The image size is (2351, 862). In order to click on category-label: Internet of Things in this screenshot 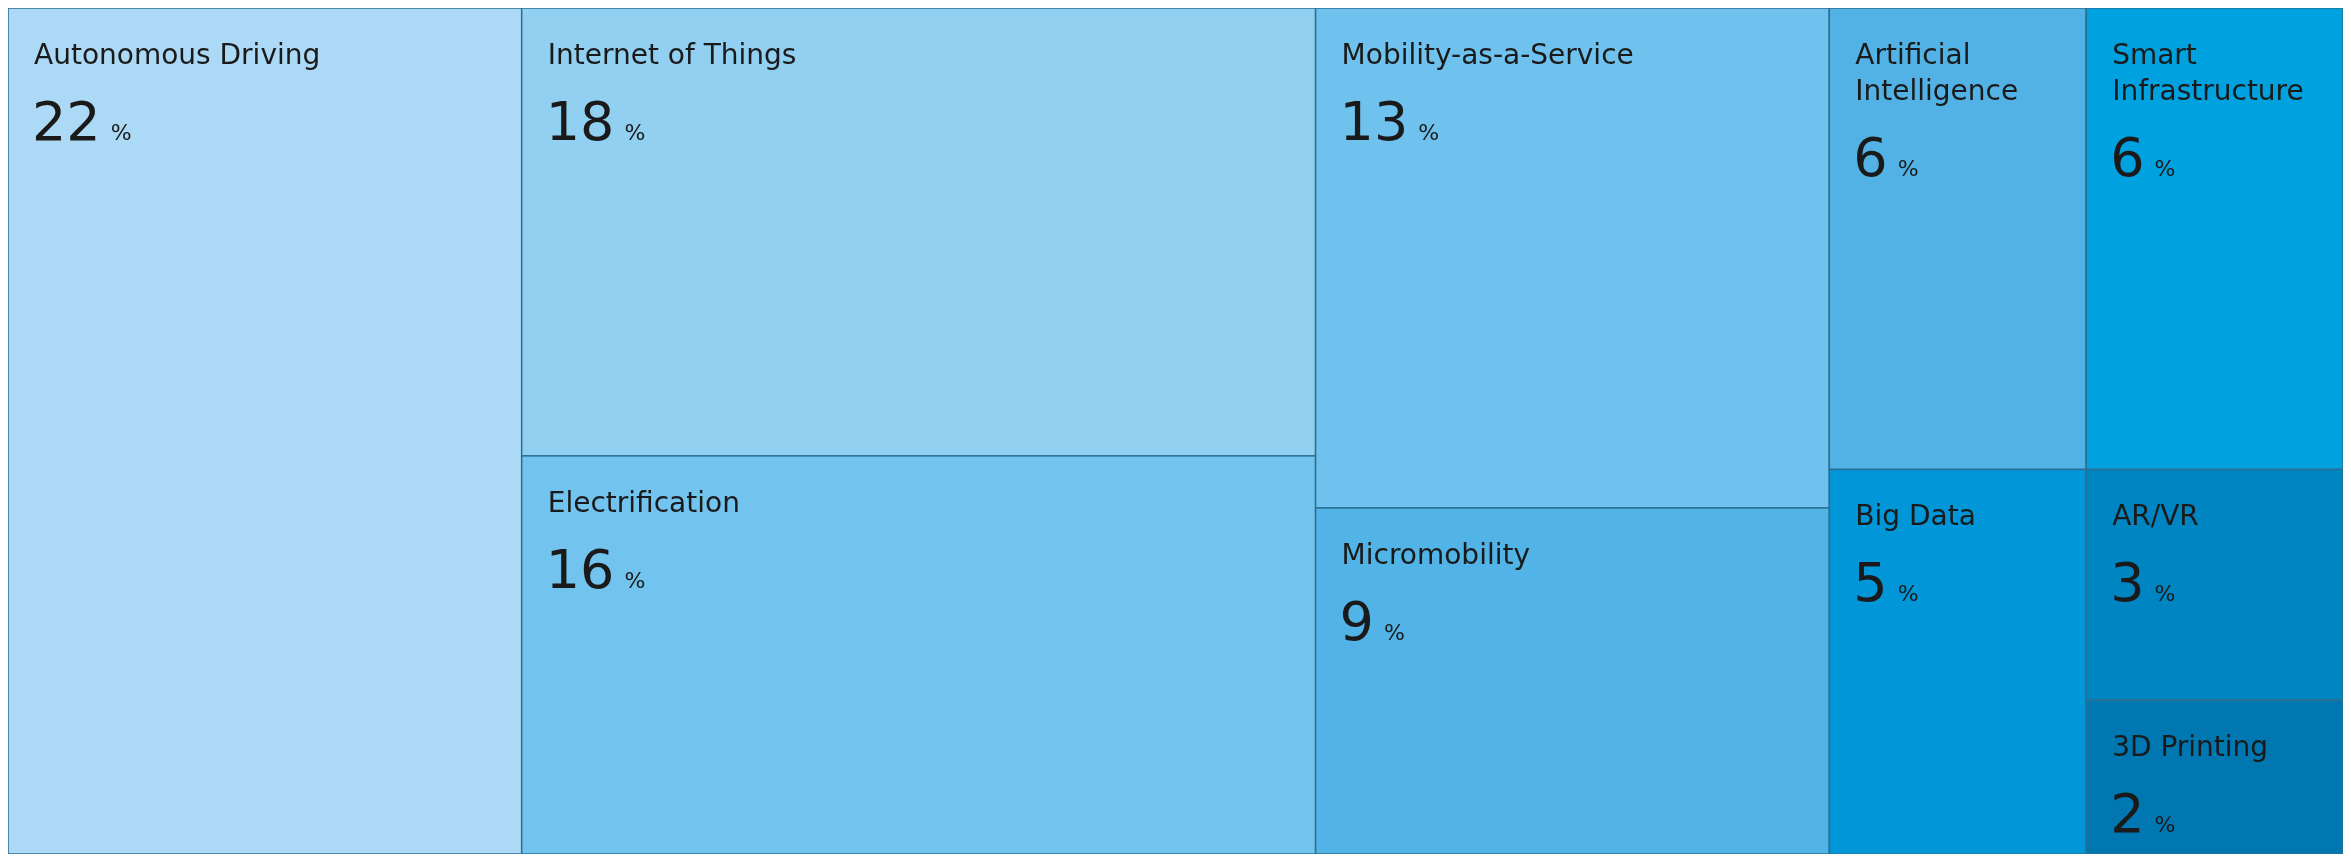, I will do `click(672, 54)`.